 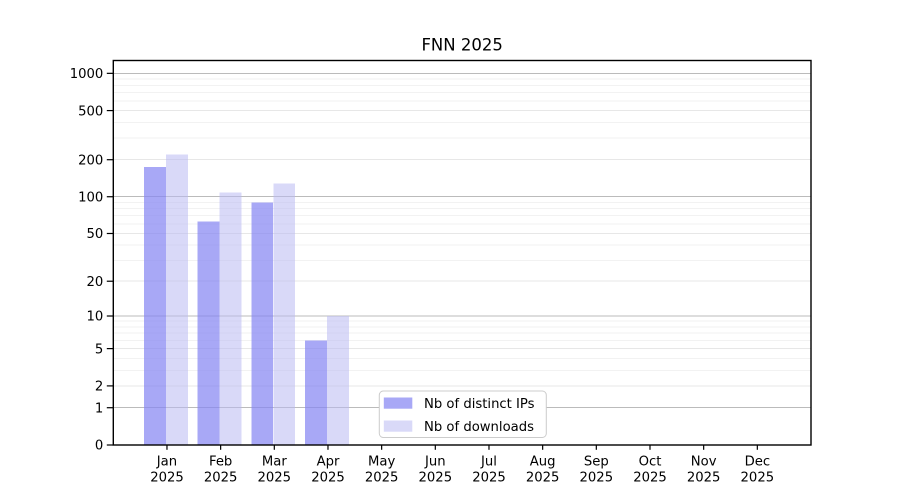 I want to click on x-tick-label-month-aug: Aug, so click(x=543, y=462).